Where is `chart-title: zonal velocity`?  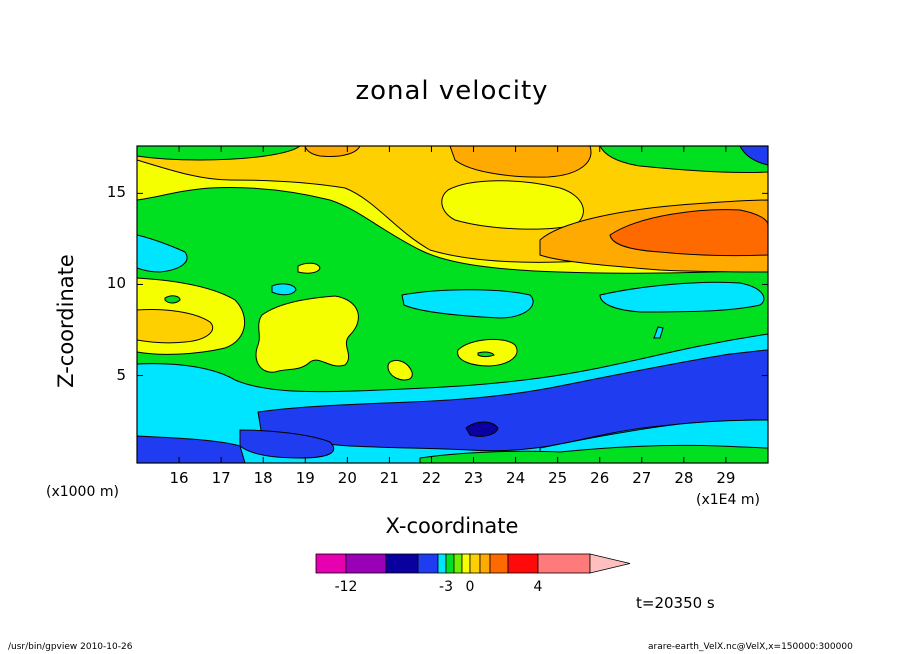
chart-title: zonal velocity is located at coordinates (452, 91).